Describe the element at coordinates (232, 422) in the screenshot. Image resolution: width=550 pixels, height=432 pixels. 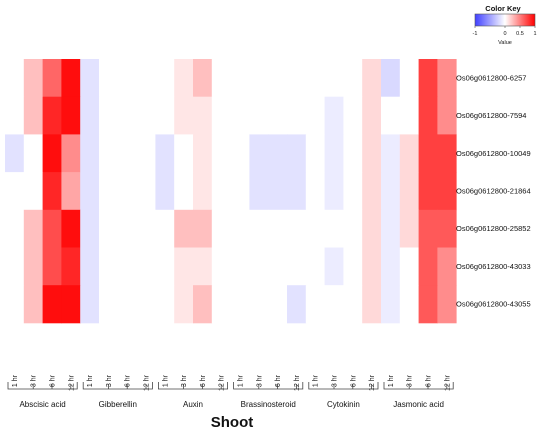
I see `x-axis-title: Shoot` at that location.